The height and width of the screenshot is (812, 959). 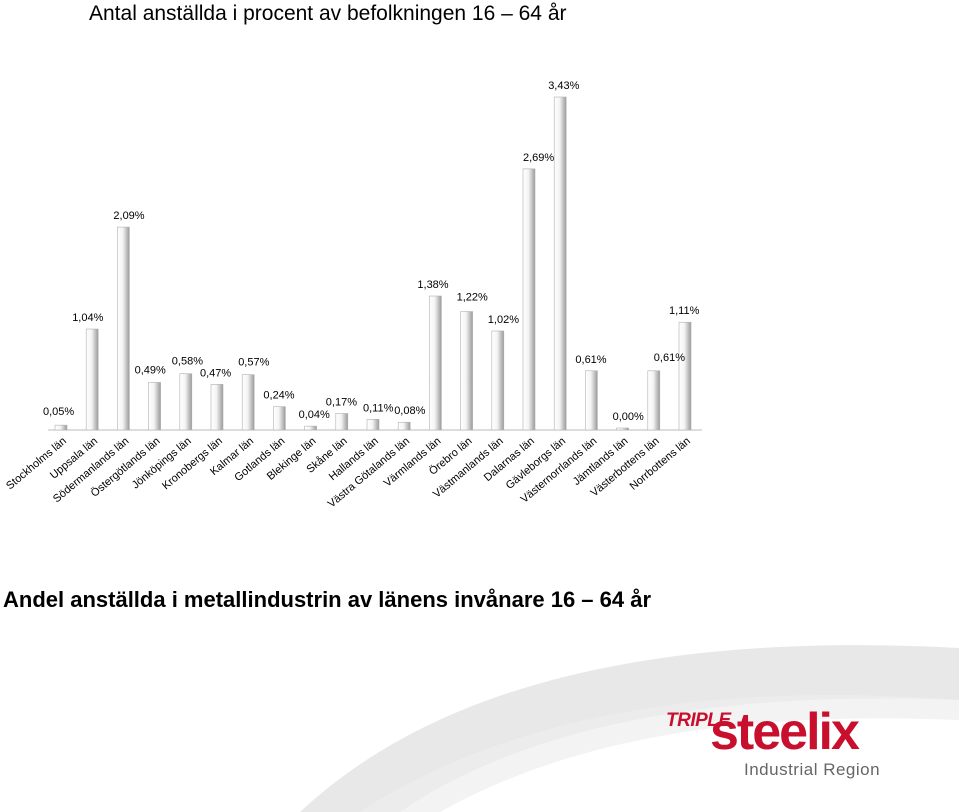 I want to click on value-label-2: 1,04%, so click(x=87, y=318).